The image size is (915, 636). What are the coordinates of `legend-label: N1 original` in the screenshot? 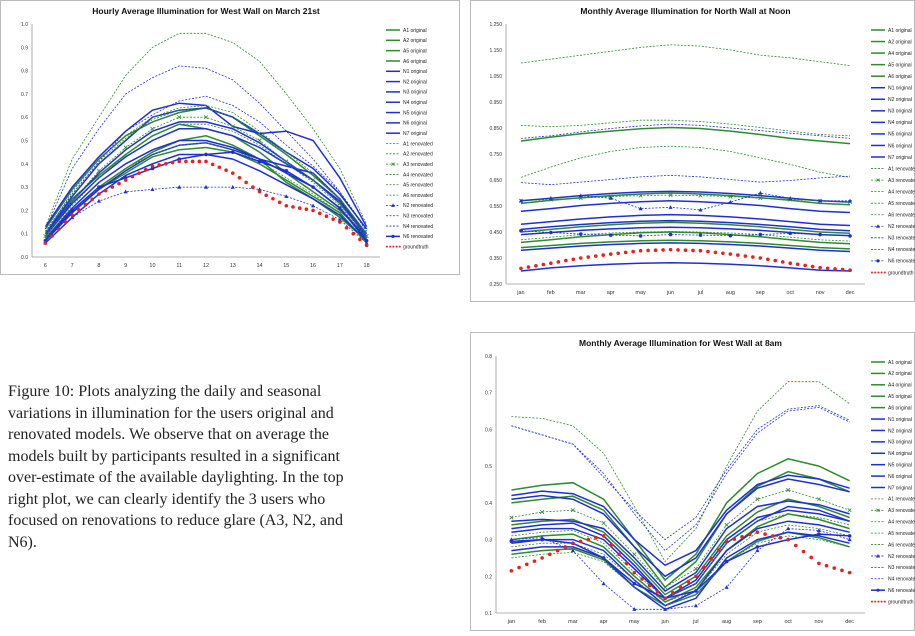 It's located at (415, 72).